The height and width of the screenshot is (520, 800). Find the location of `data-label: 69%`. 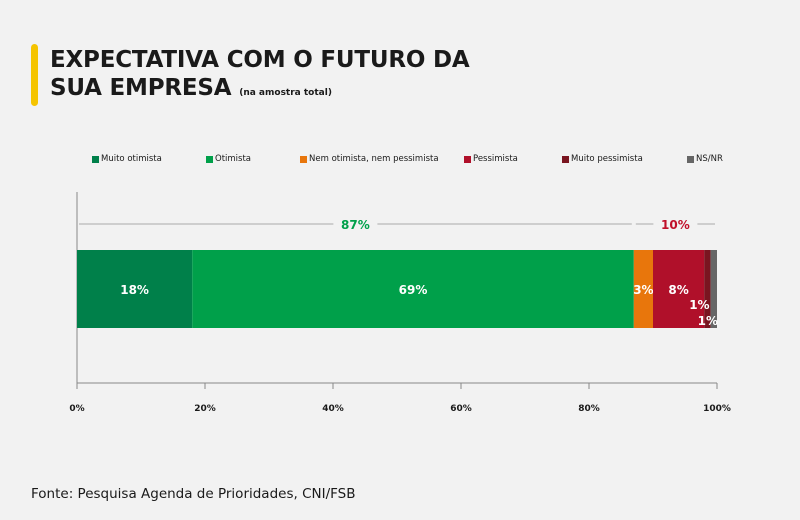

data-label: 69% is located at coordinates (413, 290).